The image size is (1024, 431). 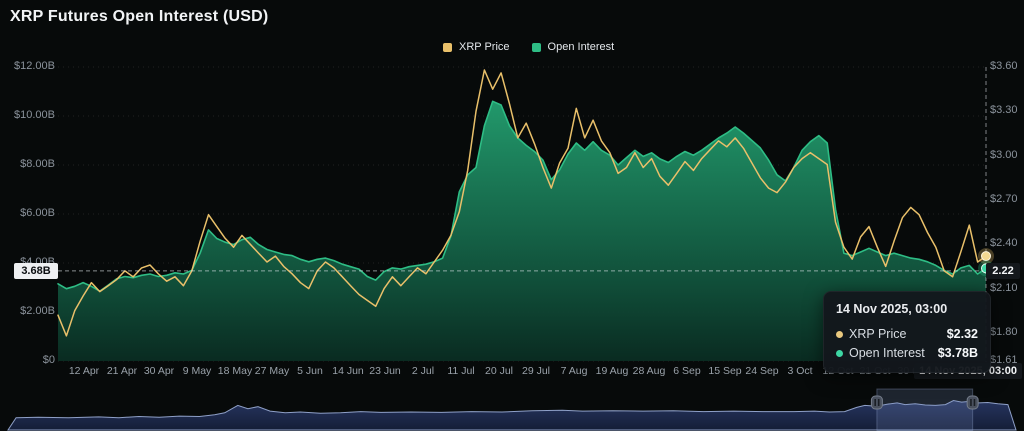 I want to click on left-axis-label: $6.00B, so click(x=37, y=213).